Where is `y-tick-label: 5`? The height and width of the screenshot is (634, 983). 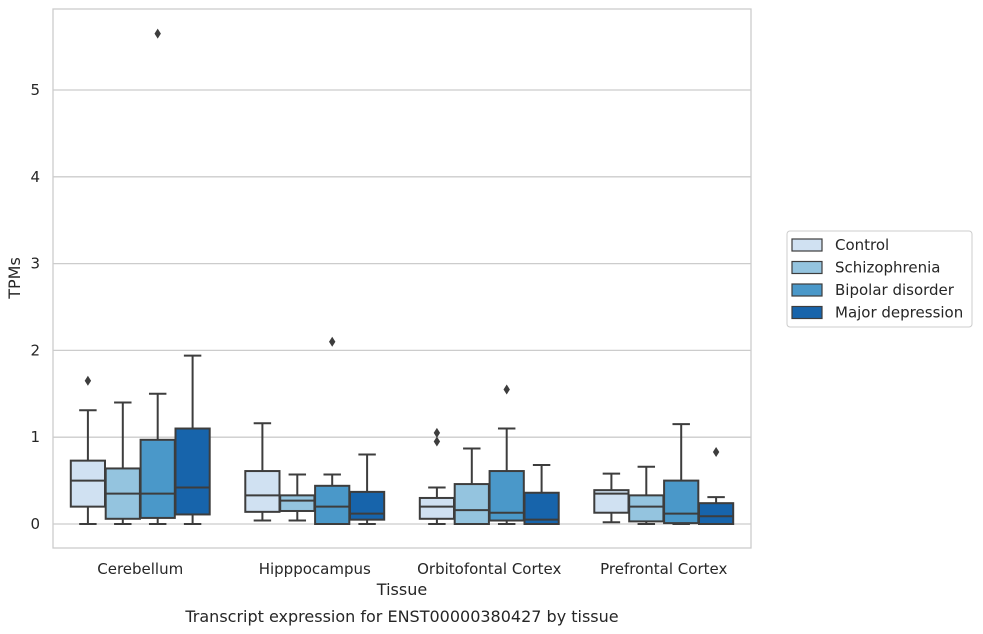 y-tick-label: 5 is located at coordinates (35, 90).